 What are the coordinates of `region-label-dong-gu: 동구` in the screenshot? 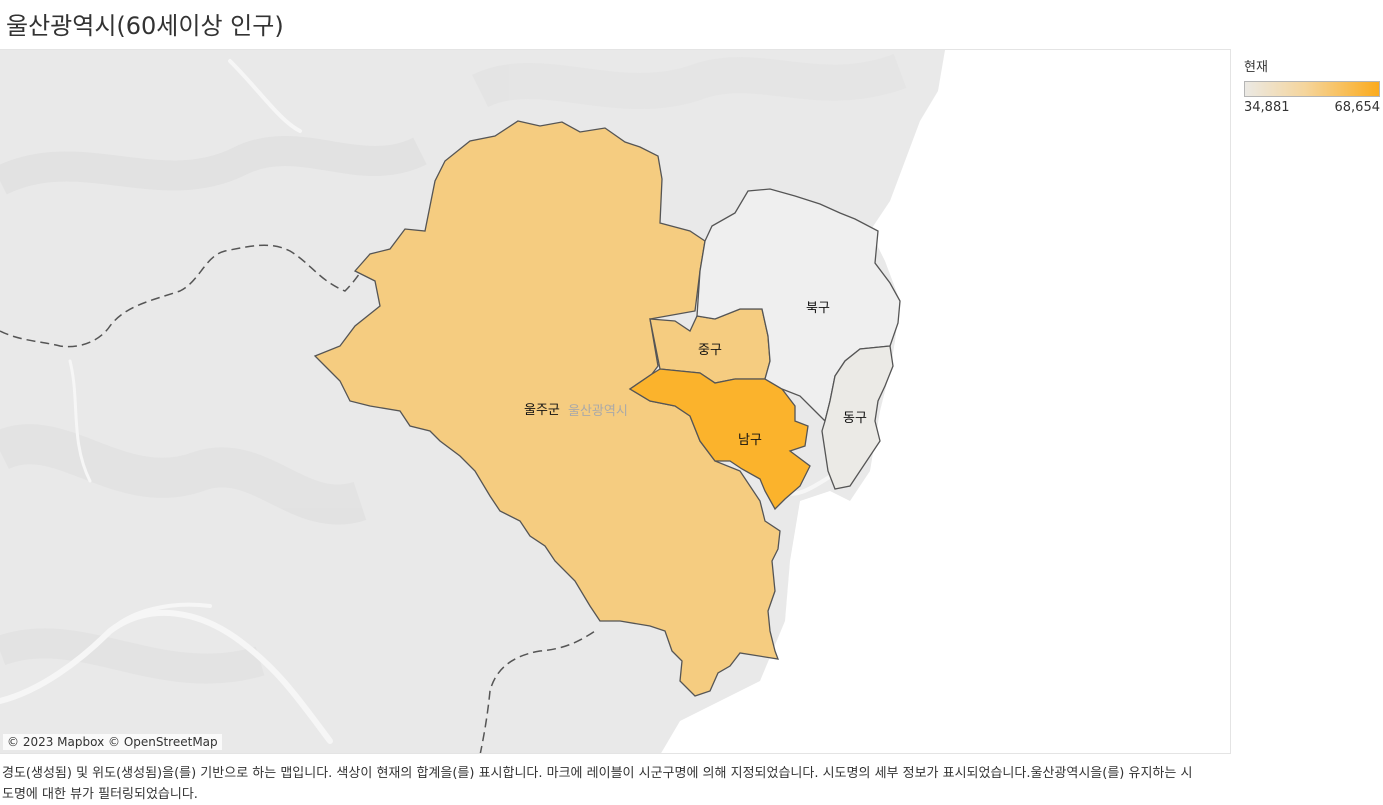 It's located at (855, 418).